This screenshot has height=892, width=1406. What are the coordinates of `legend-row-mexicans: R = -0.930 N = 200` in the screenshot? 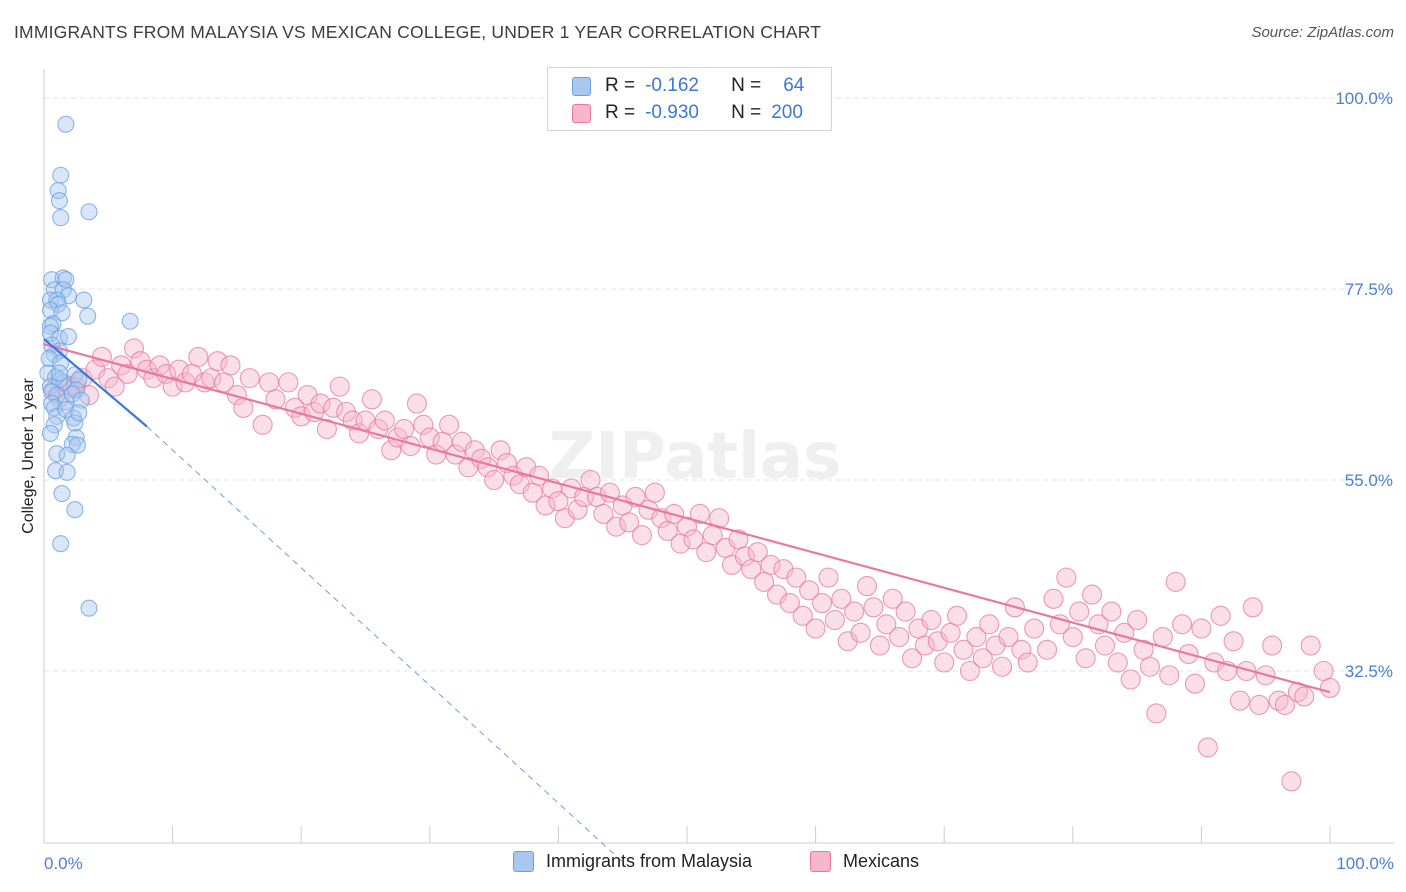 It's located at (687, 113).